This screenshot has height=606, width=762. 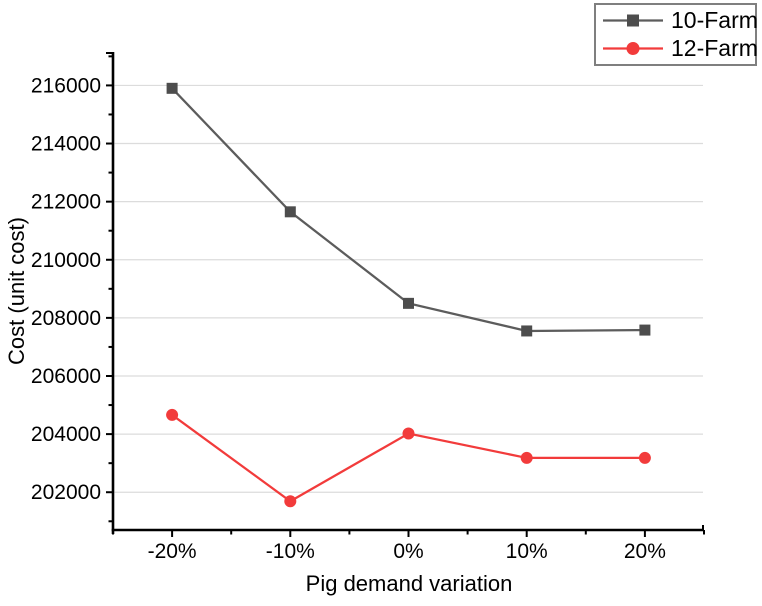 What do you see at coordinates (527, 551) in the screenshot?
I see `x-tick-label: 10%` at bounding box center [527, 551].